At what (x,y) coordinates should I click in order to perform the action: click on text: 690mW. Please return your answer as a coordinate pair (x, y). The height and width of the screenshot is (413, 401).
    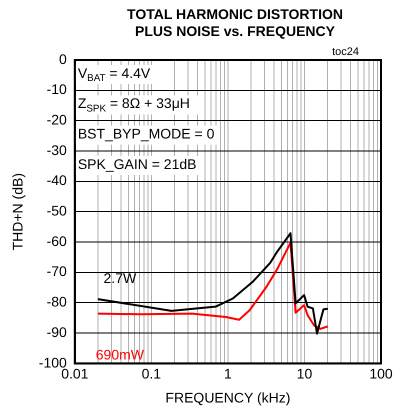
    Looking at the image, I should click on (120, 354).